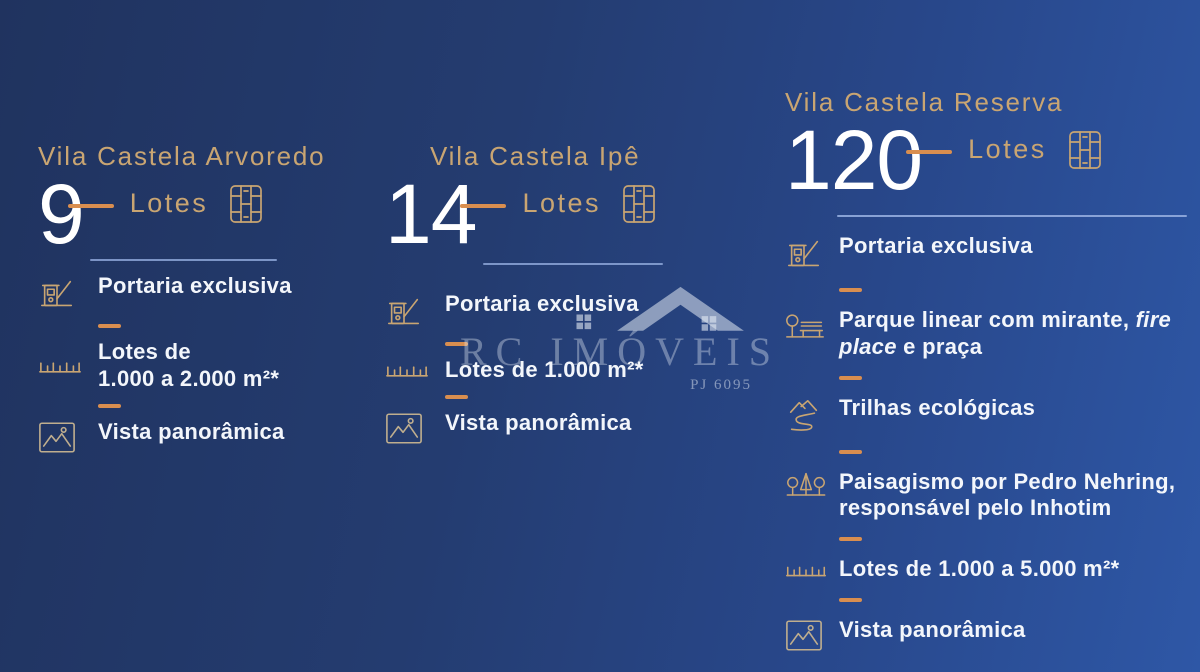 The width and height of the screenshot is (1200, 672). What do you see at coordinates (854, 159) in the screenshot?
I see `lot-count: 120` at bounding box center [854, 159].